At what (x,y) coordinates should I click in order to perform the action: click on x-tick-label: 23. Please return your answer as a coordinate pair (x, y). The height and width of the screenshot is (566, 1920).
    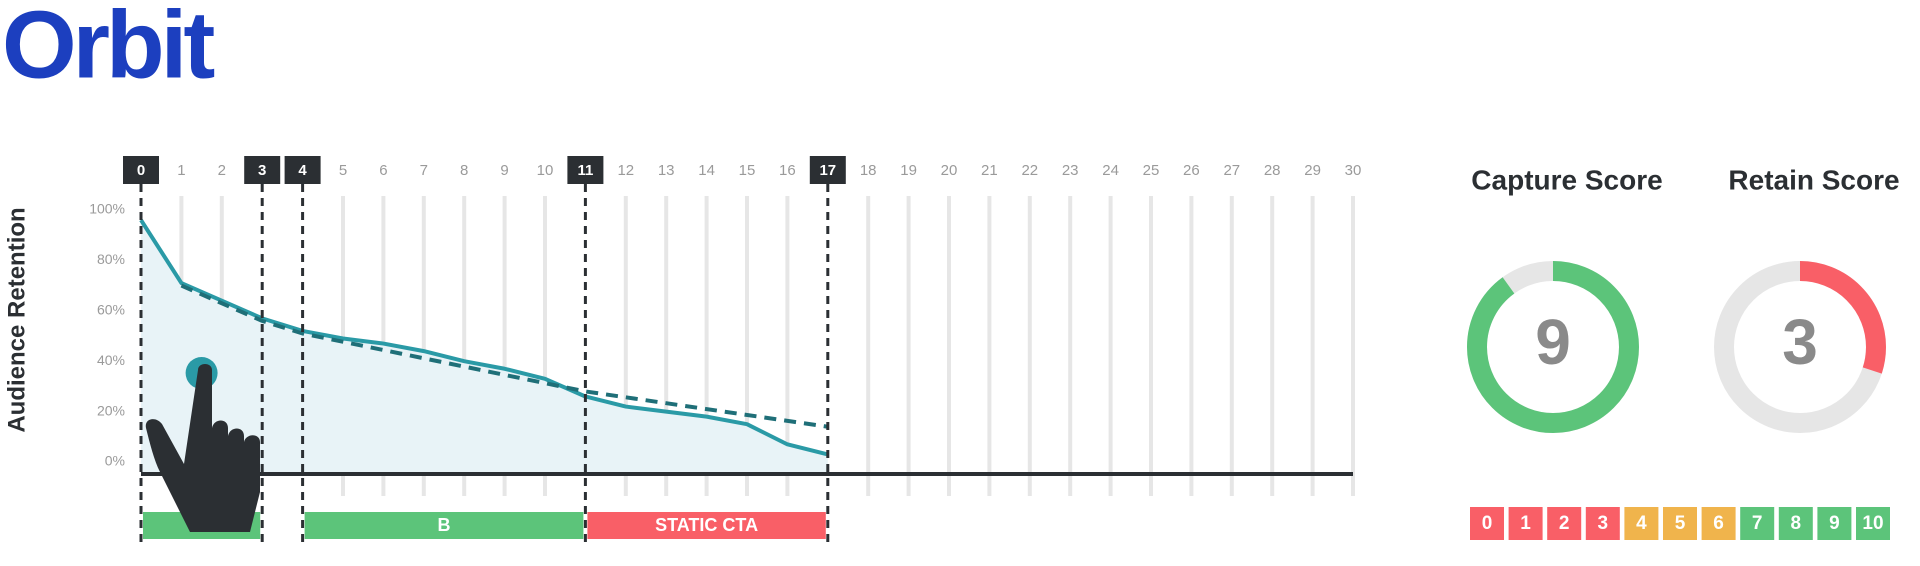
    Looking at the image, I should click on (1070, 170).